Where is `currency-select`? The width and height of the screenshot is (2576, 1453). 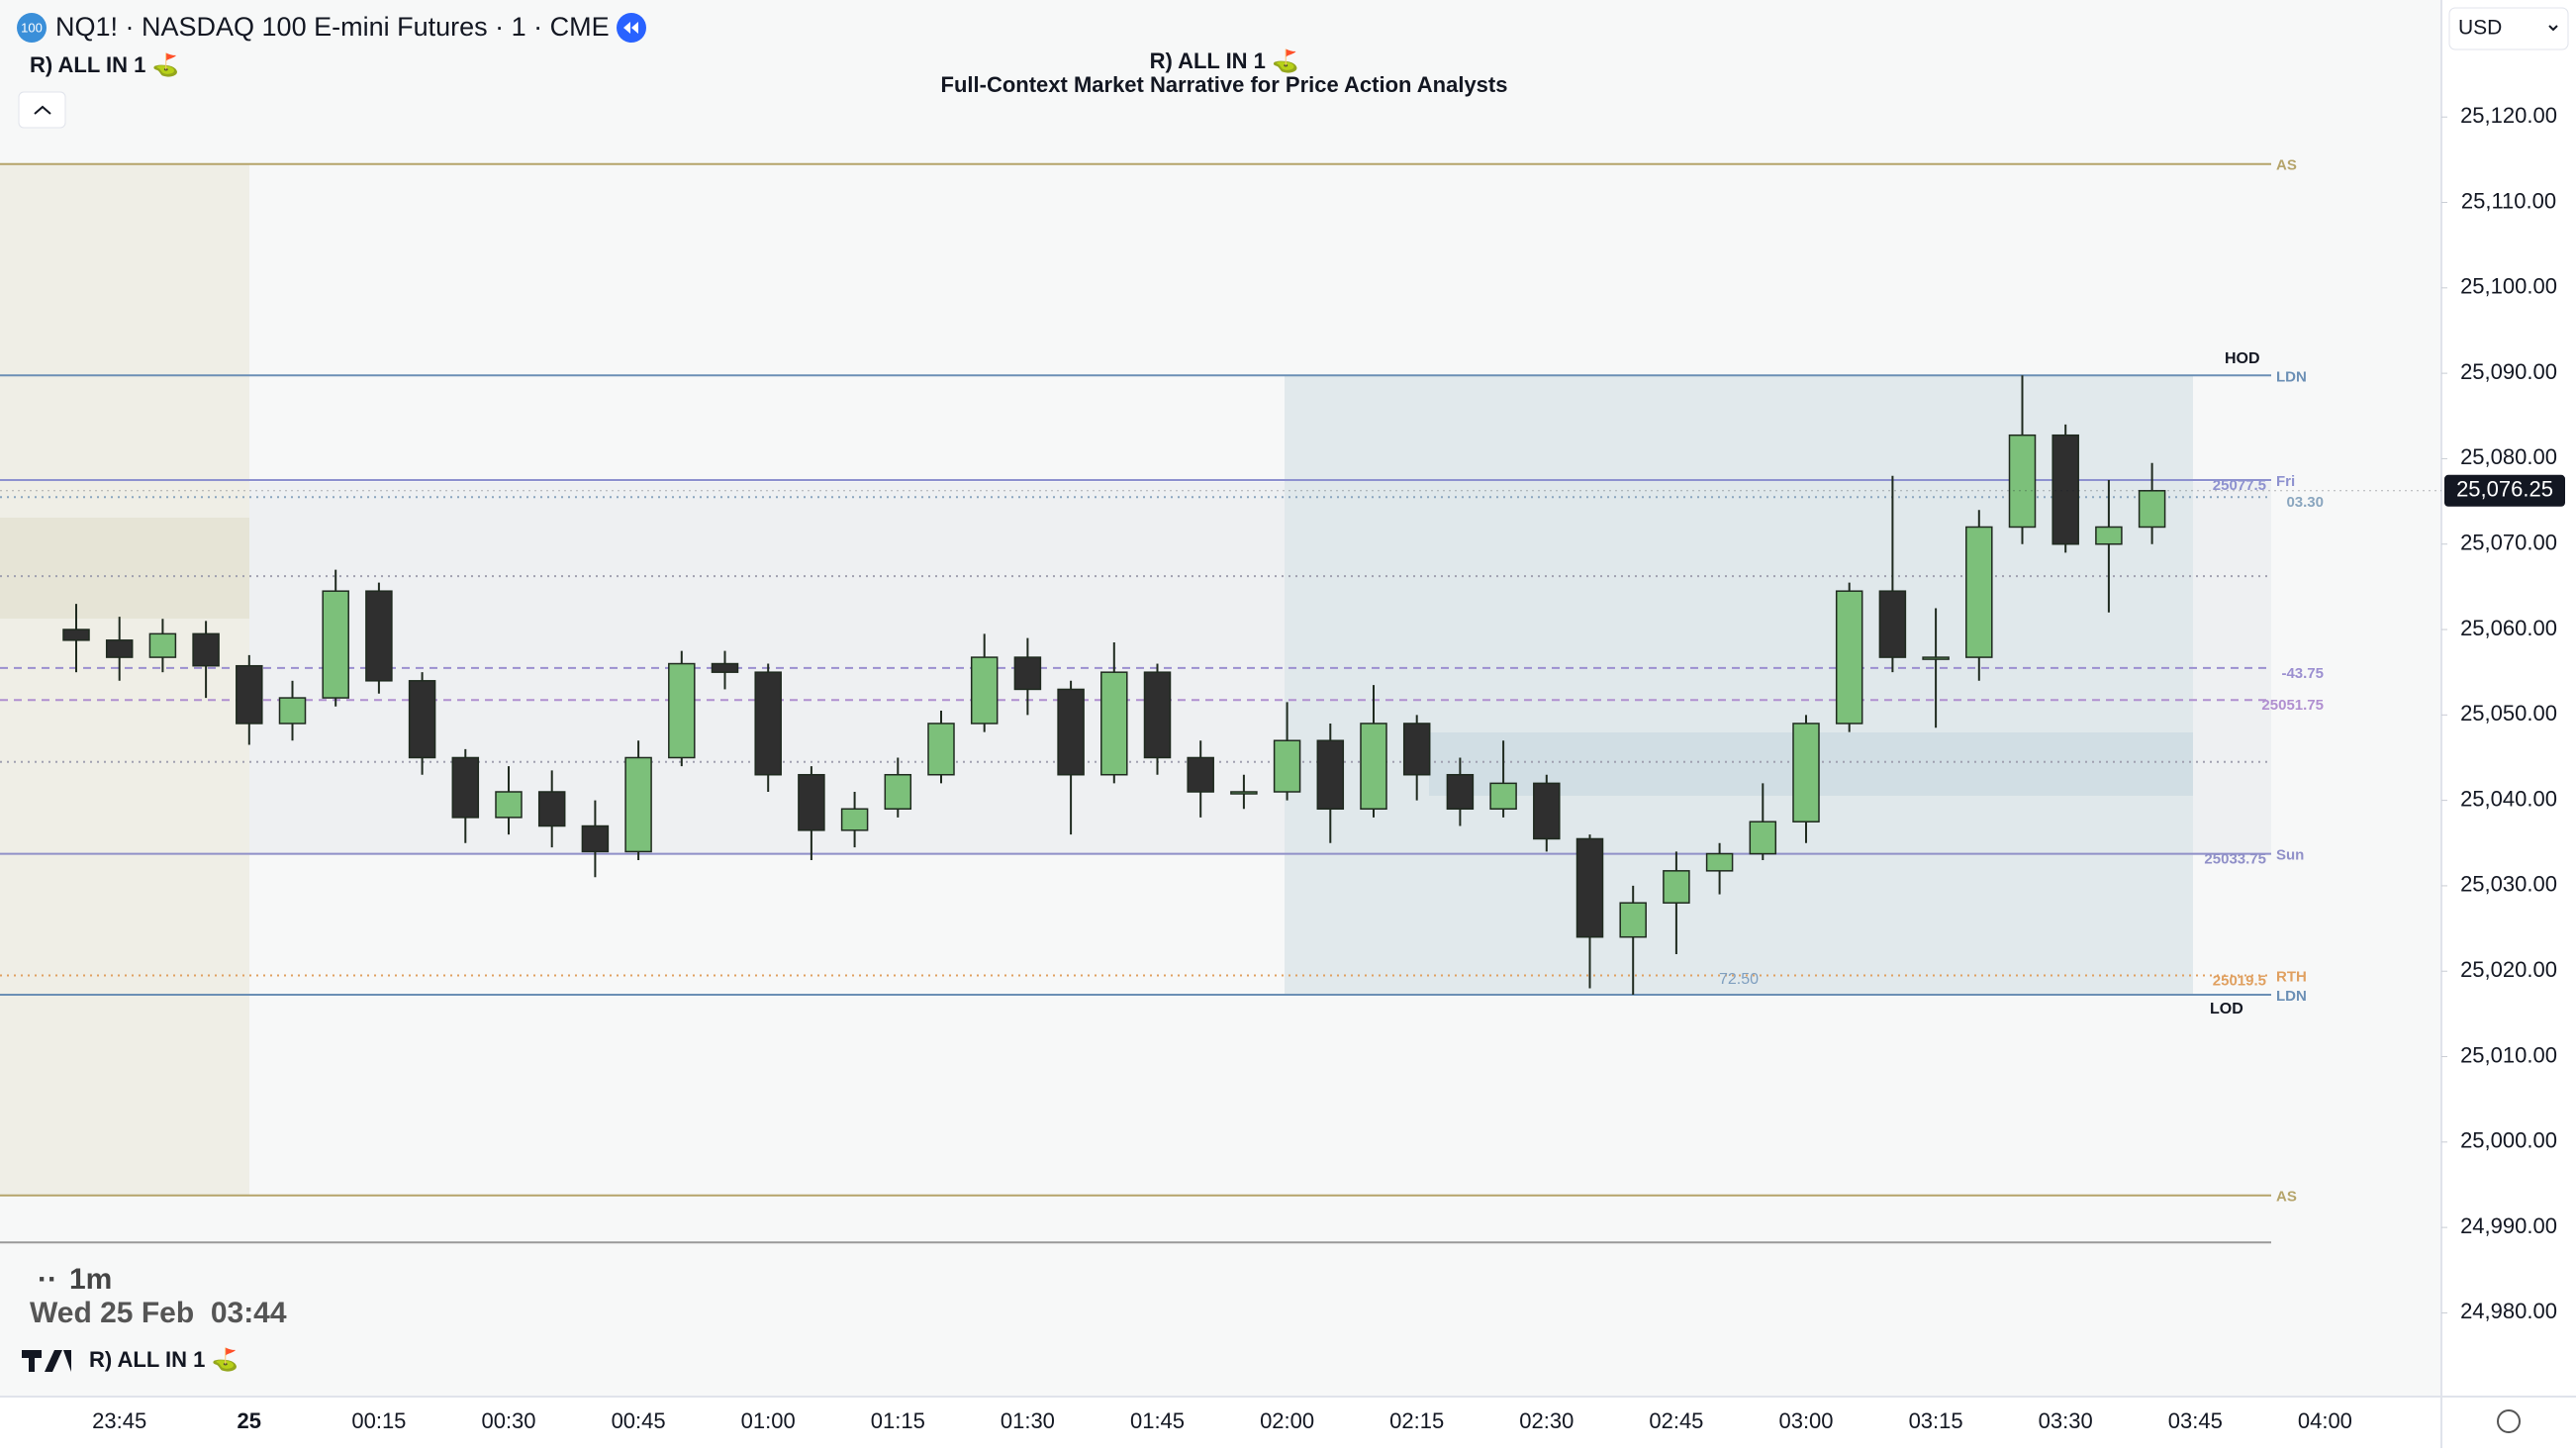
currency-select is located at coordinates (2508, 28).